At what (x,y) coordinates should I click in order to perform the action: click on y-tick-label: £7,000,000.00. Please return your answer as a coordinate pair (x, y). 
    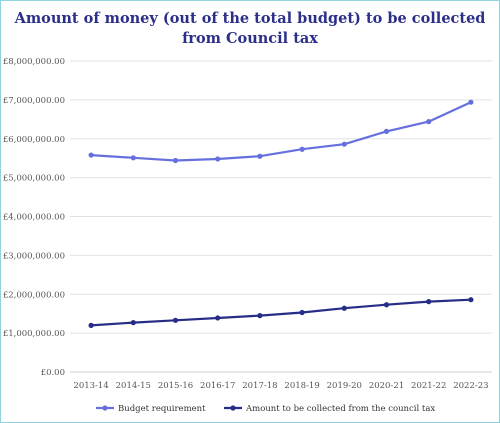
    Looking at the image, I should click on (34, 101).